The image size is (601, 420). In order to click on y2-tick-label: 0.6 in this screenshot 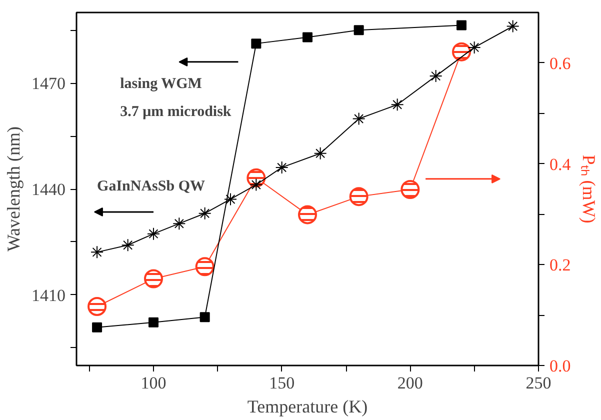, I will do `click(560, 63)`.